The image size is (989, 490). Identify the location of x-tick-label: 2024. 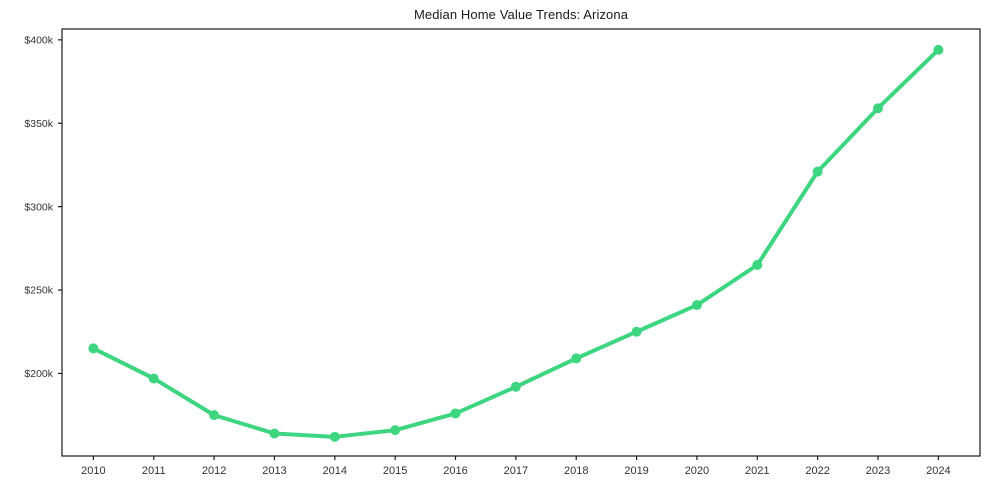
(938, 471).